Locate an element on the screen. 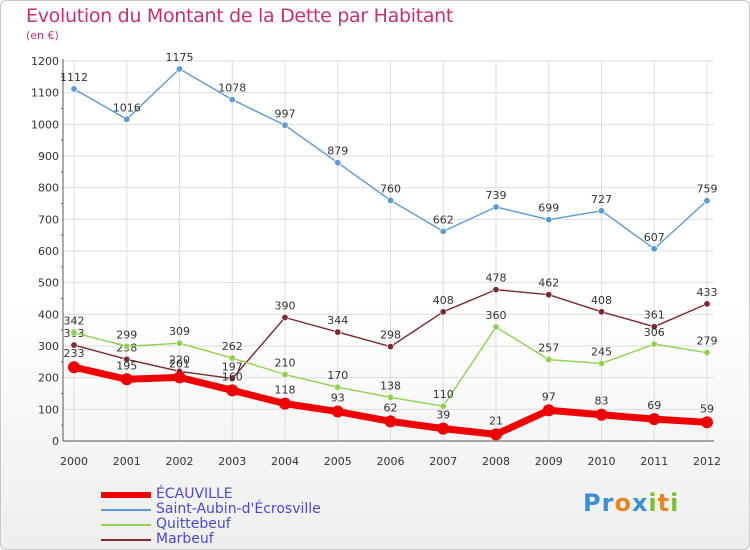  data-label: 110 is located at coordinates (443, 394).